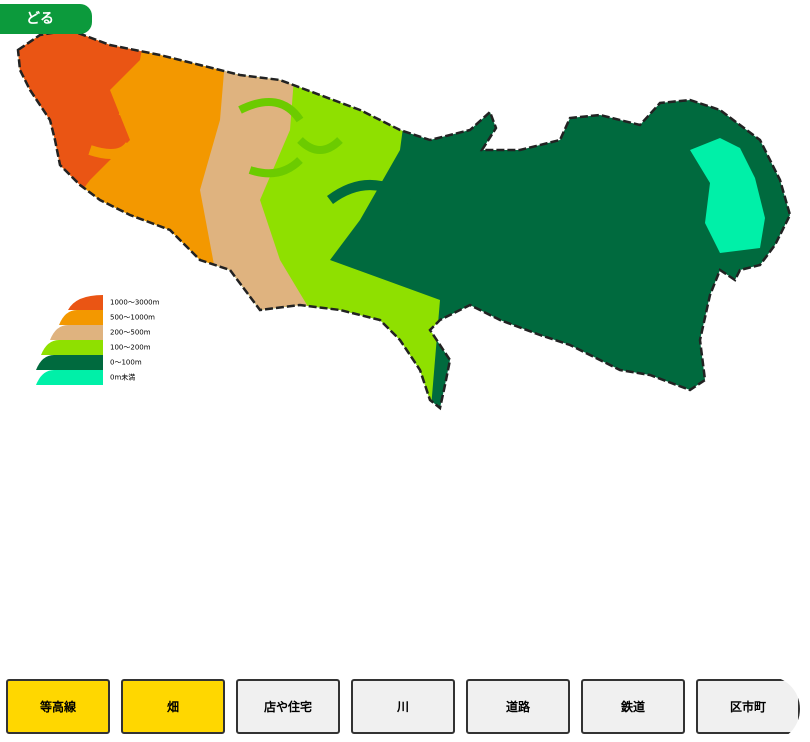 The height and width of the screenshot is (742, 810). Describe the element at coordinates (122, 377) in the screenshot. I see `legend-label: 0m未満` at that location.